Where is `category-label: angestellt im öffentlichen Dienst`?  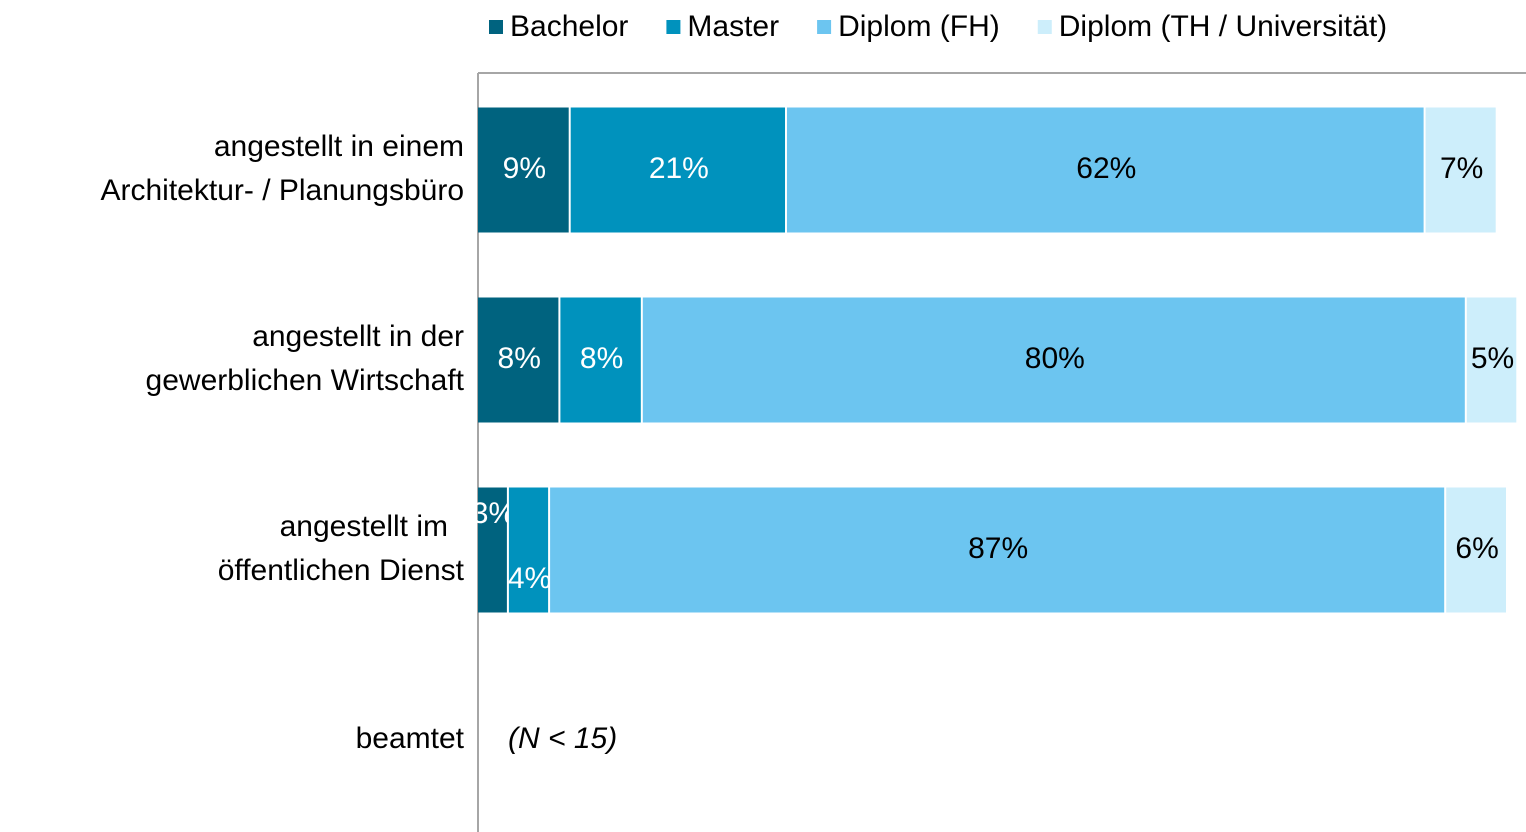
category-label: angestellt im öffentlichen Dienst is located at coordinates (341, 548).